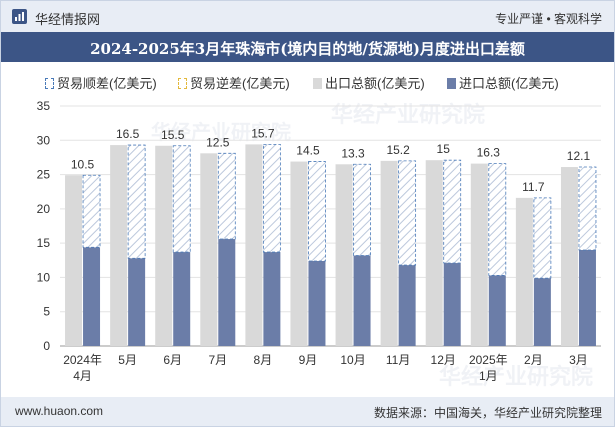 This screenshot has height=427, width=615. What do you see at coordinates (82, 376) in the screenshot?
I see `x-tick-label-line: 4月` at bounding box center [82, 376].